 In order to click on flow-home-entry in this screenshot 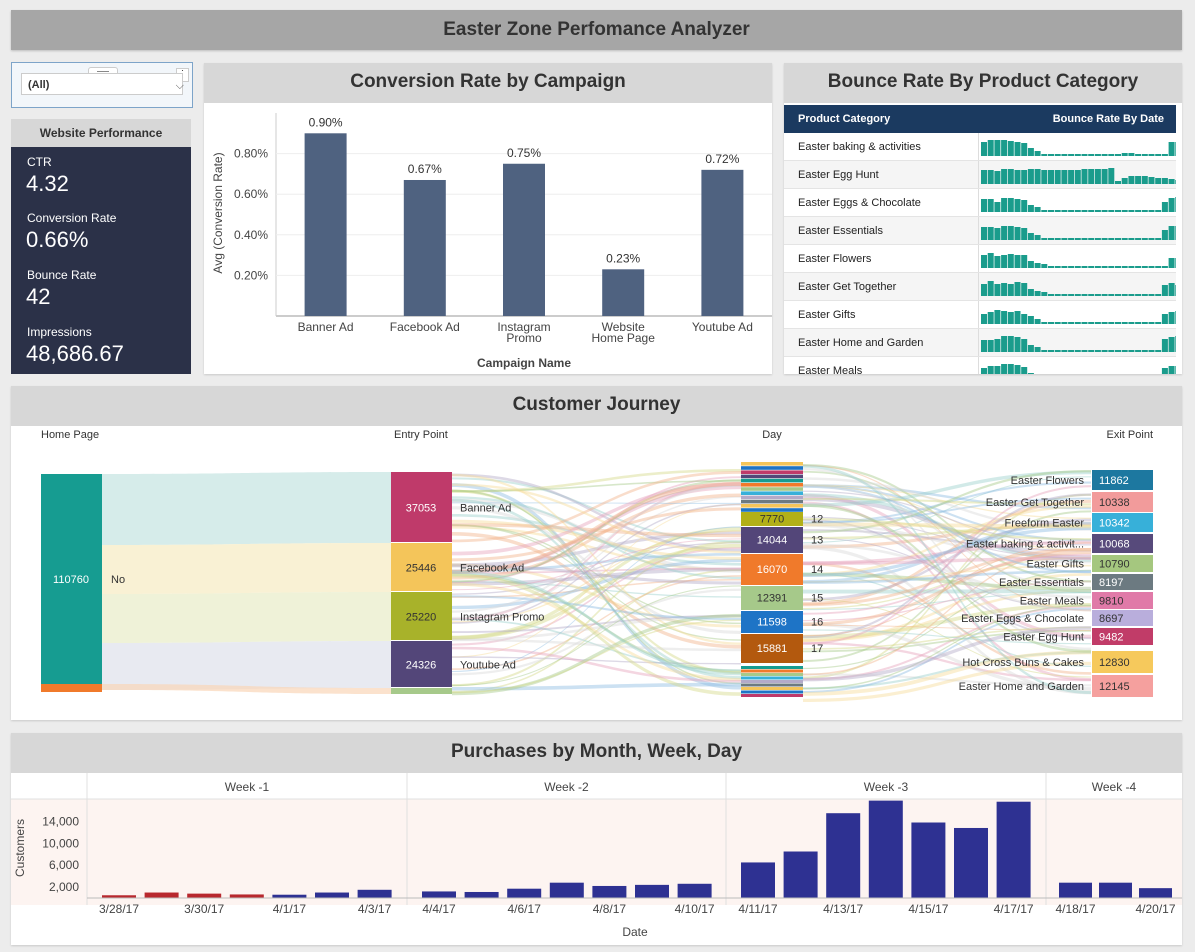, I will do `click(246, 665)`.